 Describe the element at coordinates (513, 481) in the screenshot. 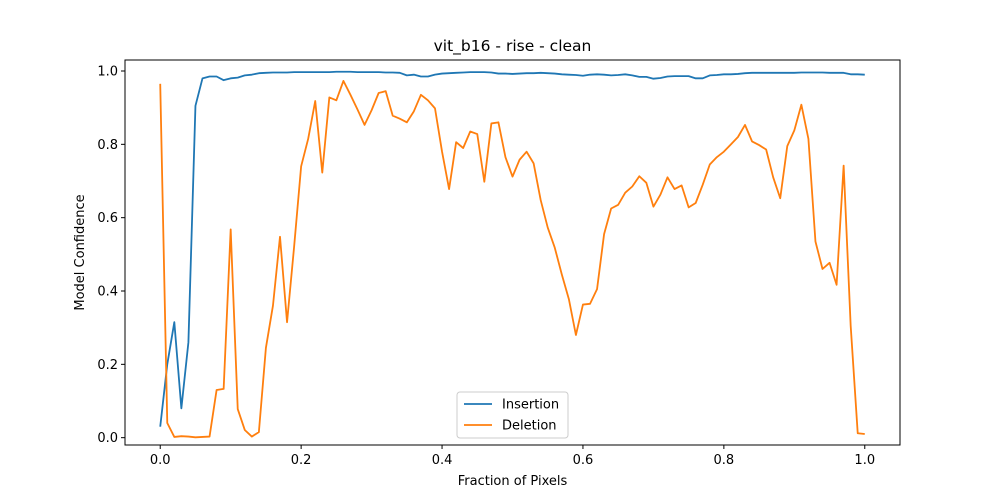

I see `x-axis-title: Fraction of Pixels` at that location.